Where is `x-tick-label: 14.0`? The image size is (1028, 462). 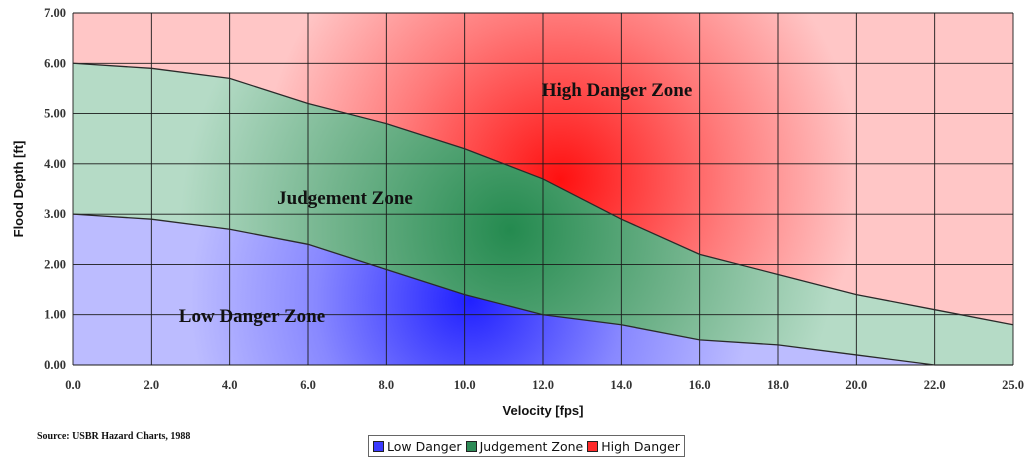
x-tick-label: 14.0 is located at coordinates (621, 385).